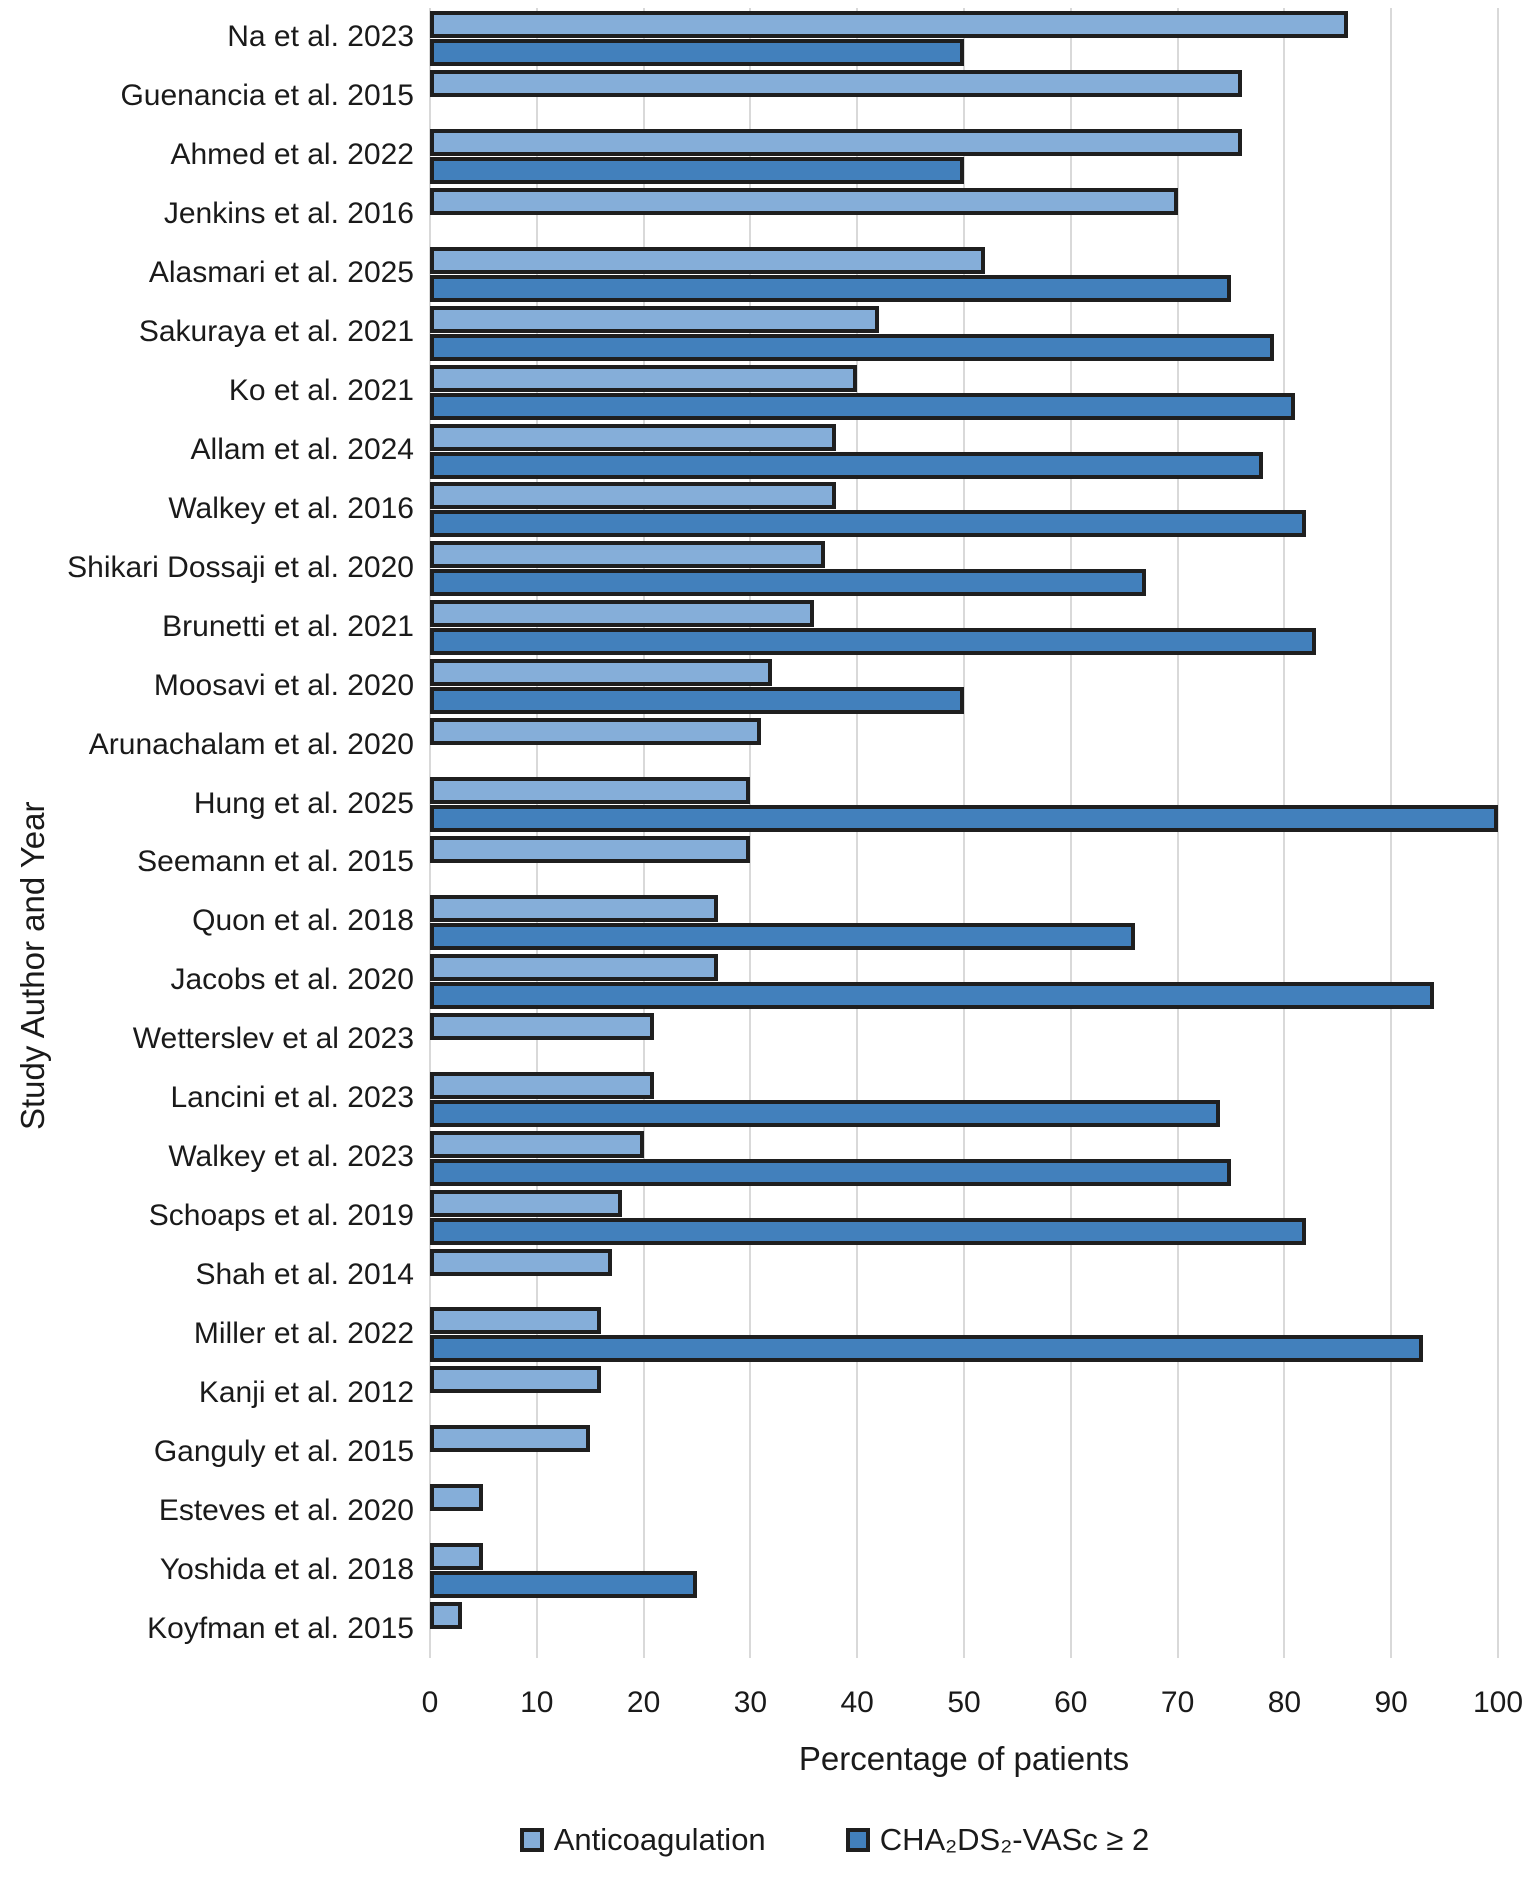 The width and height of the screenshot is (1524, 1878). Describe the element at coordinates (286, 1569) in the screenshot. I see `category-label: Yoshida et al. 2018` at that location.